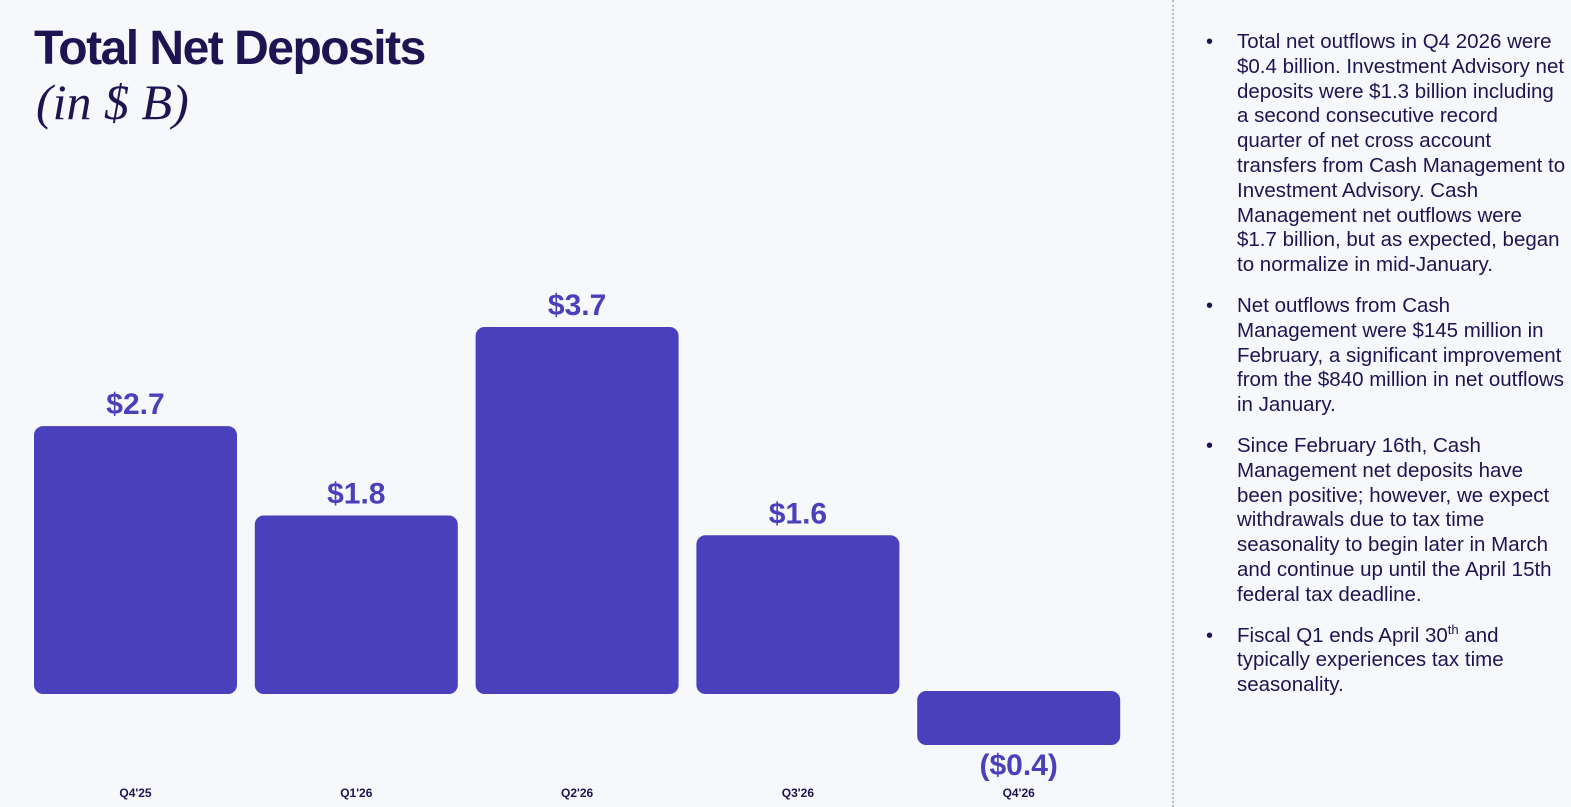  What do you see at coordinates (230, 48) in the screenshot?
I see `chart-title: Total Net Deposits` at bounding box center [230, 48].